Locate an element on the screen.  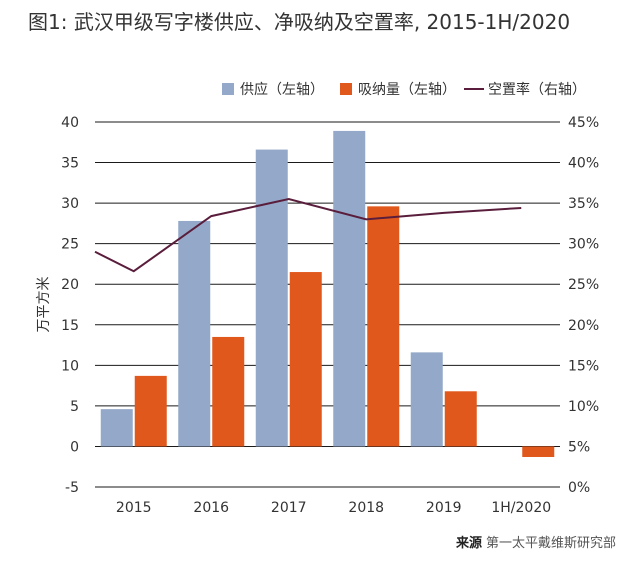
right-tick-label: 20% is located at coordinates (583, 326).